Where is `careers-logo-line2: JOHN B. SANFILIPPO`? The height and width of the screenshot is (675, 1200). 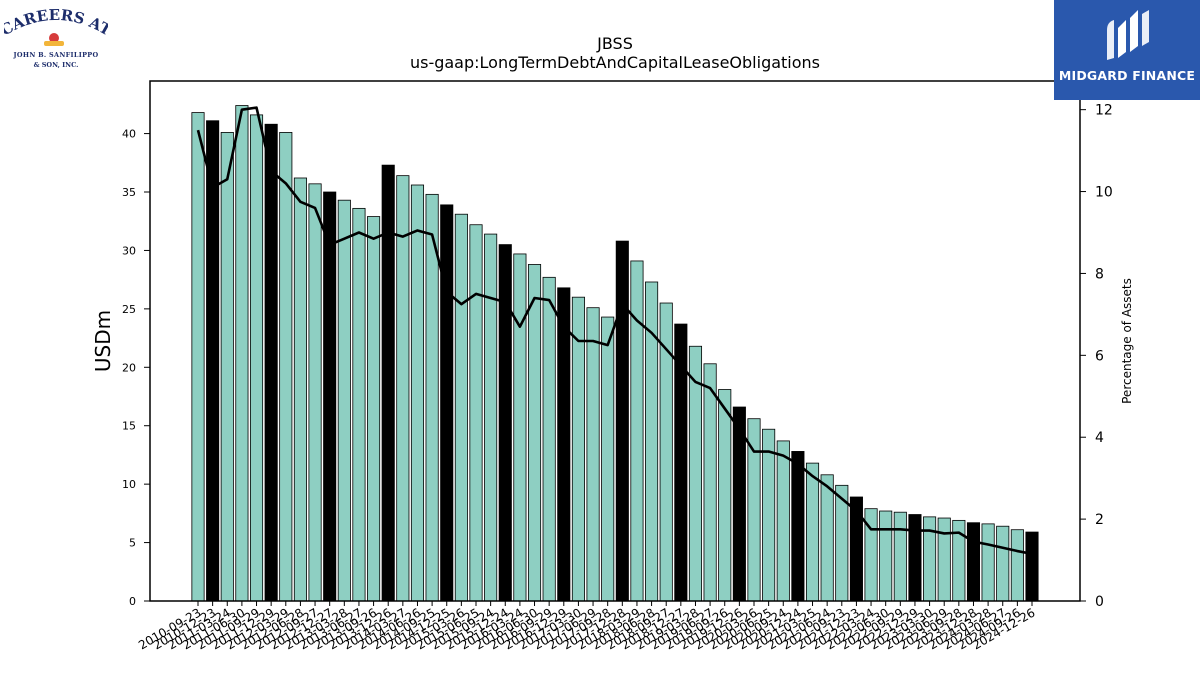
careers-logo-line2: JOHN B. SANFILIPPO is located at coordinates (56, 55).